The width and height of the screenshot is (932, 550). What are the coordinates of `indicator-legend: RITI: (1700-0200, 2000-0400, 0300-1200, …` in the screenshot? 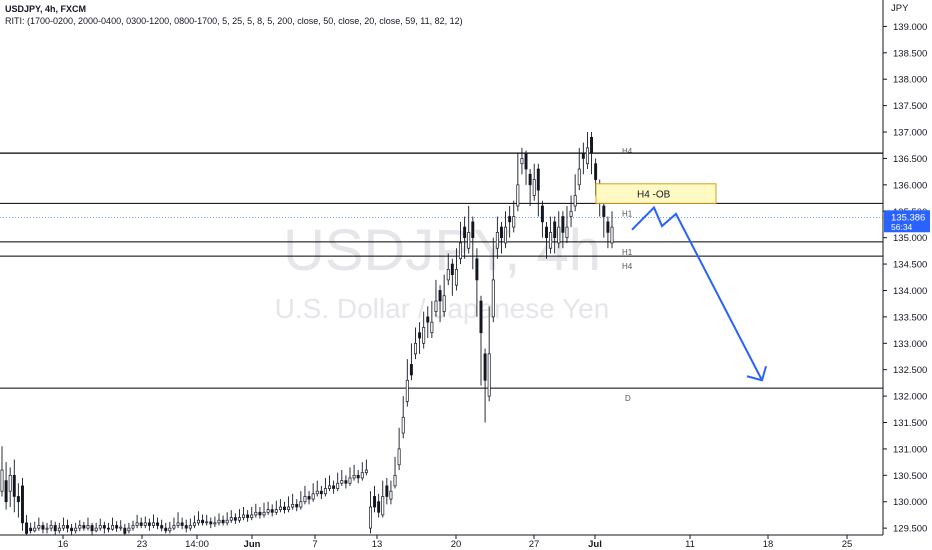 It's located at (234, 21).